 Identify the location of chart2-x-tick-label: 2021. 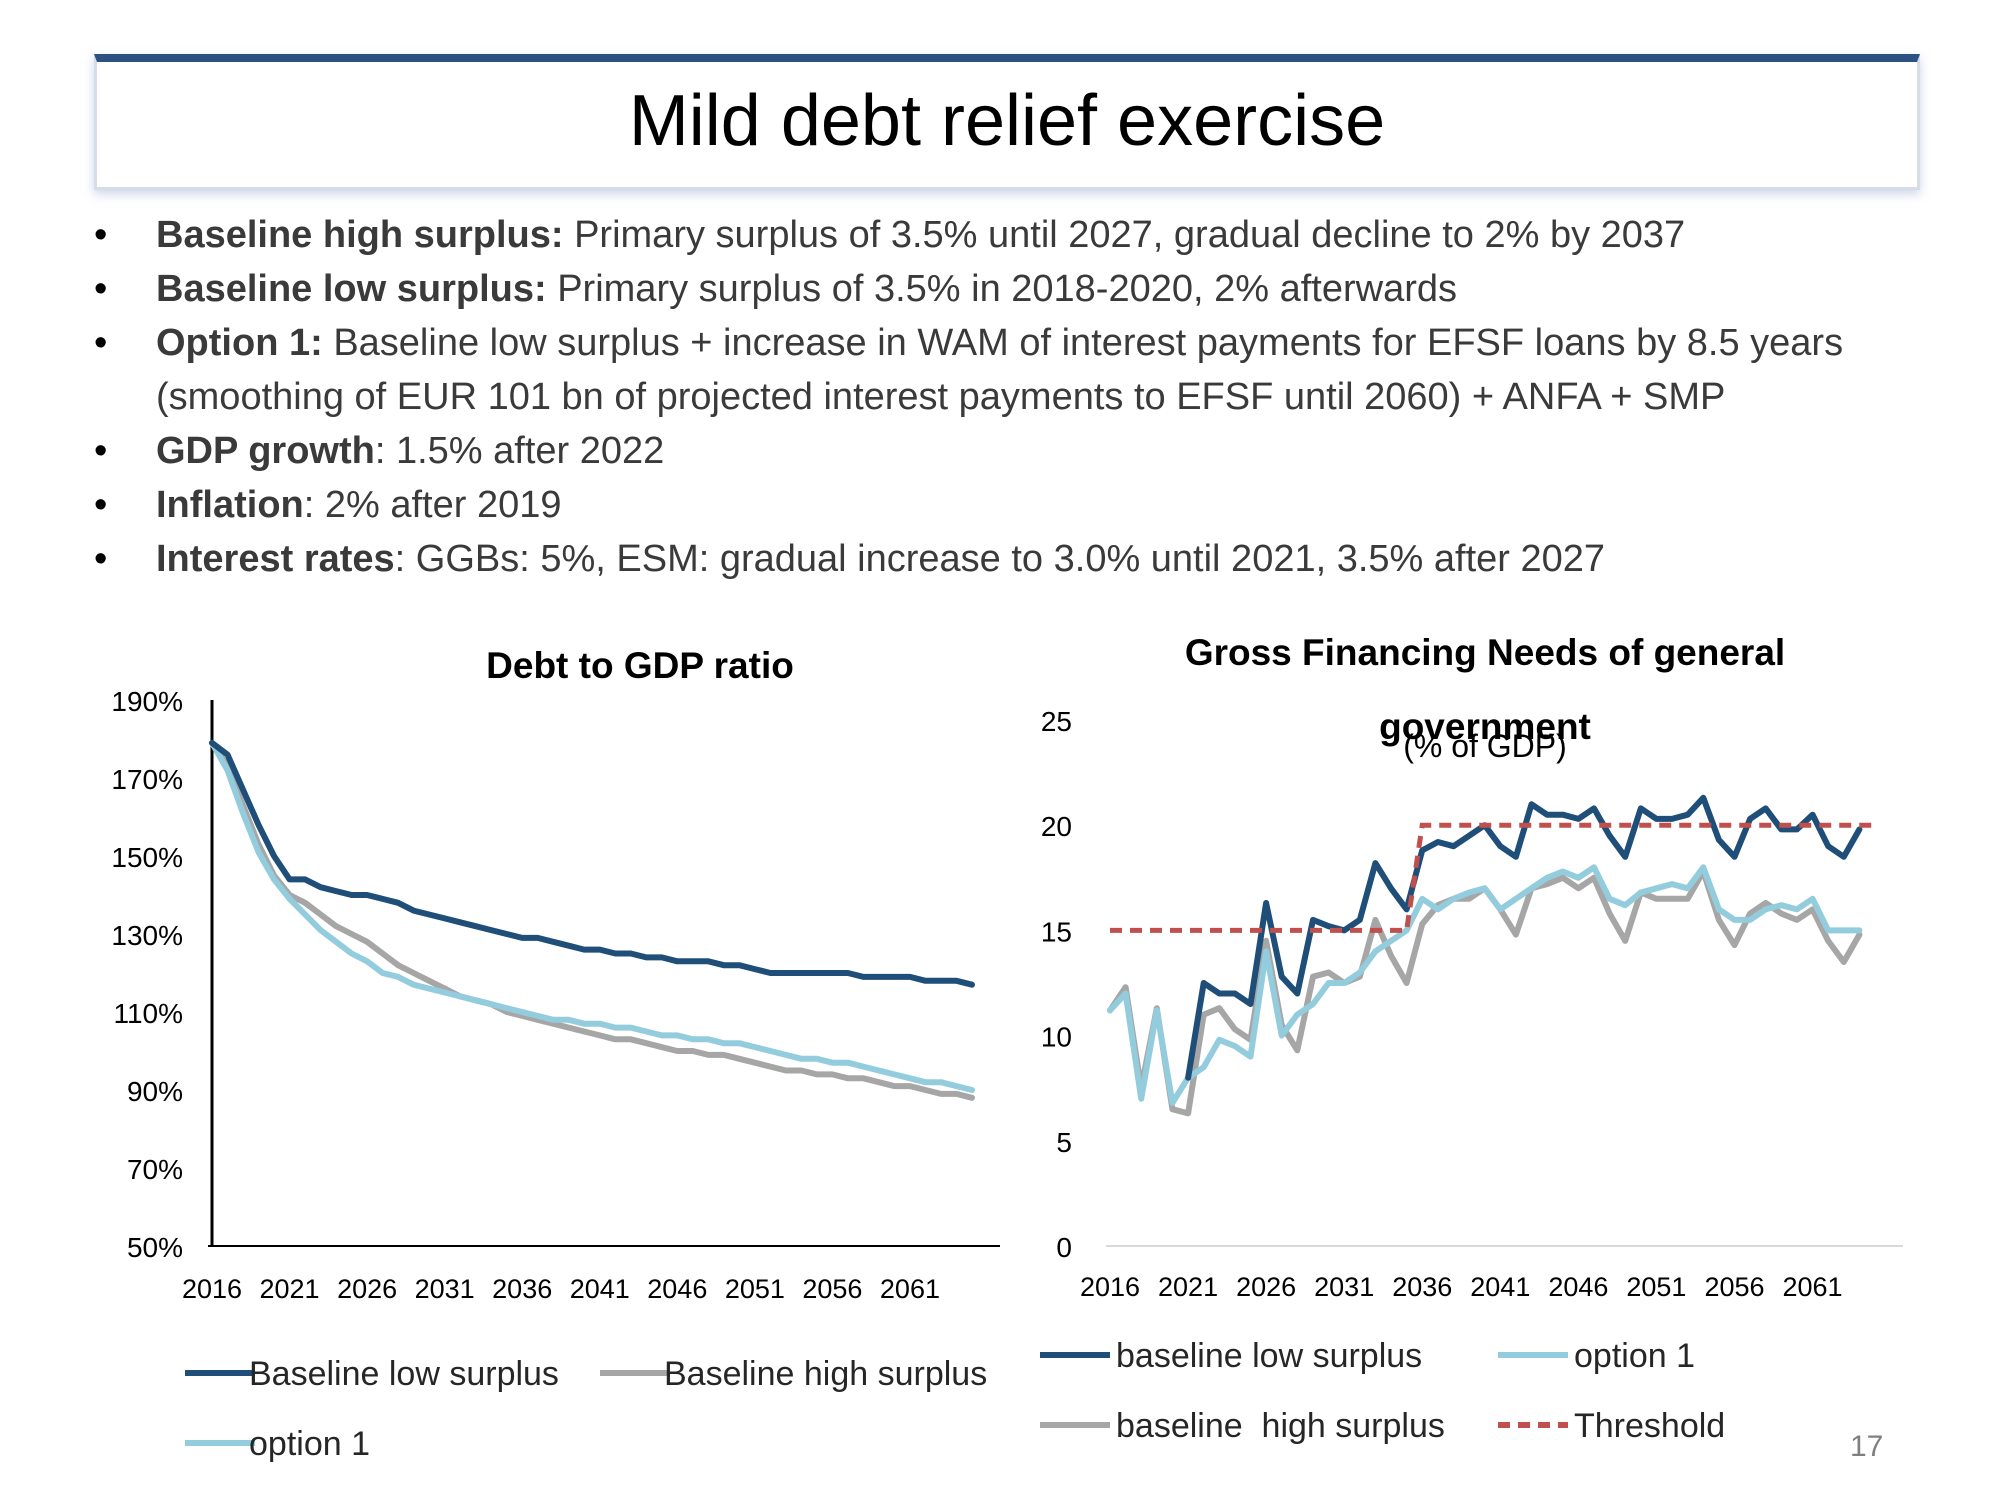
(1188, 1287).